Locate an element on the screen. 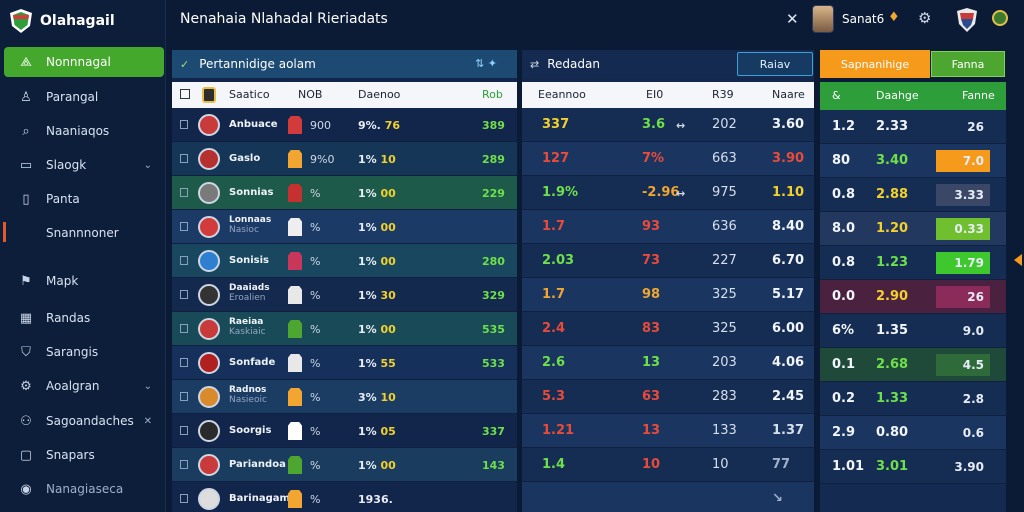 This screenshot has height=512, width=1024. col-d: Naare is located at coordinates (788, 94).